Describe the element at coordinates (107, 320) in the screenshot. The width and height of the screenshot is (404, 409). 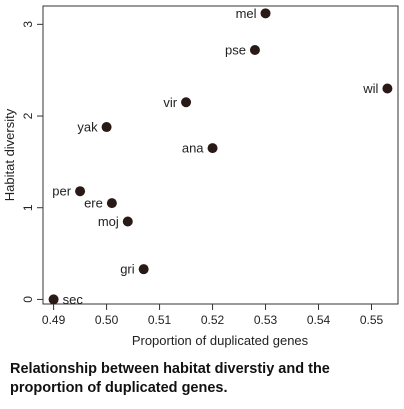
I see `x-tick-label: 0.50` at that location.